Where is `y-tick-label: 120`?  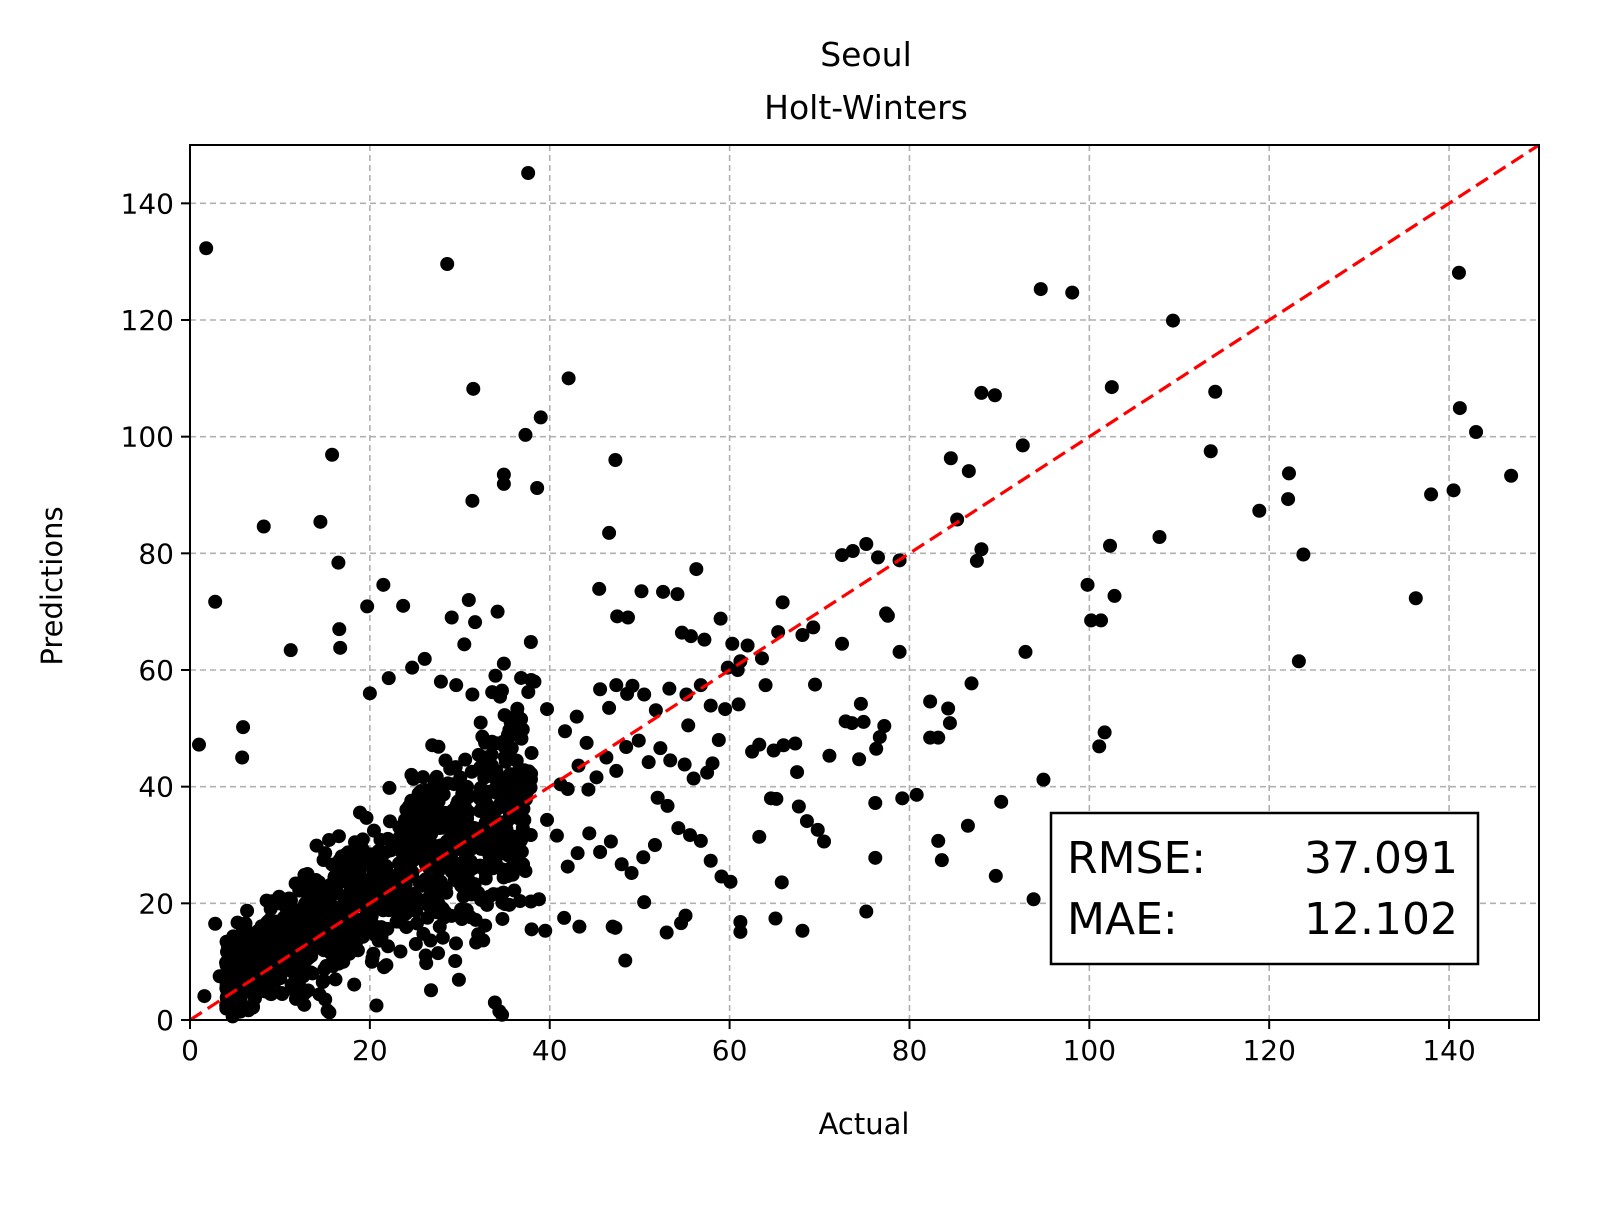 y-tick-label: 120 is located at coordinates (147, 320).